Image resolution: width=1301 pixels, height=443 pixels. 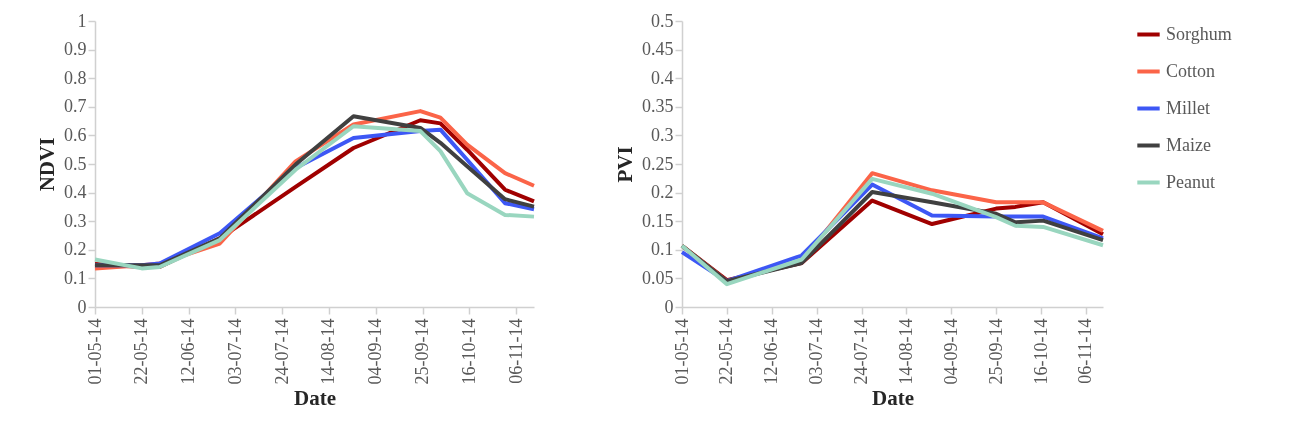 I want to click on y-tick-label: 0.05, so click(x=658, y=277).